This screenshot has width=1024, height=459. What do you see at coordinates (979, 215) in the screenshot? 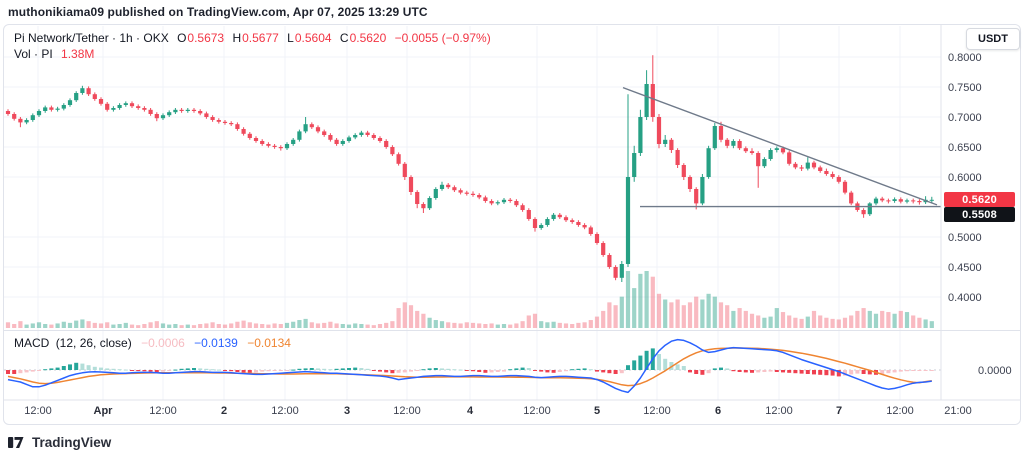
I see `support-line-price-badge: 0.5508` at bounding box center [979, 215].